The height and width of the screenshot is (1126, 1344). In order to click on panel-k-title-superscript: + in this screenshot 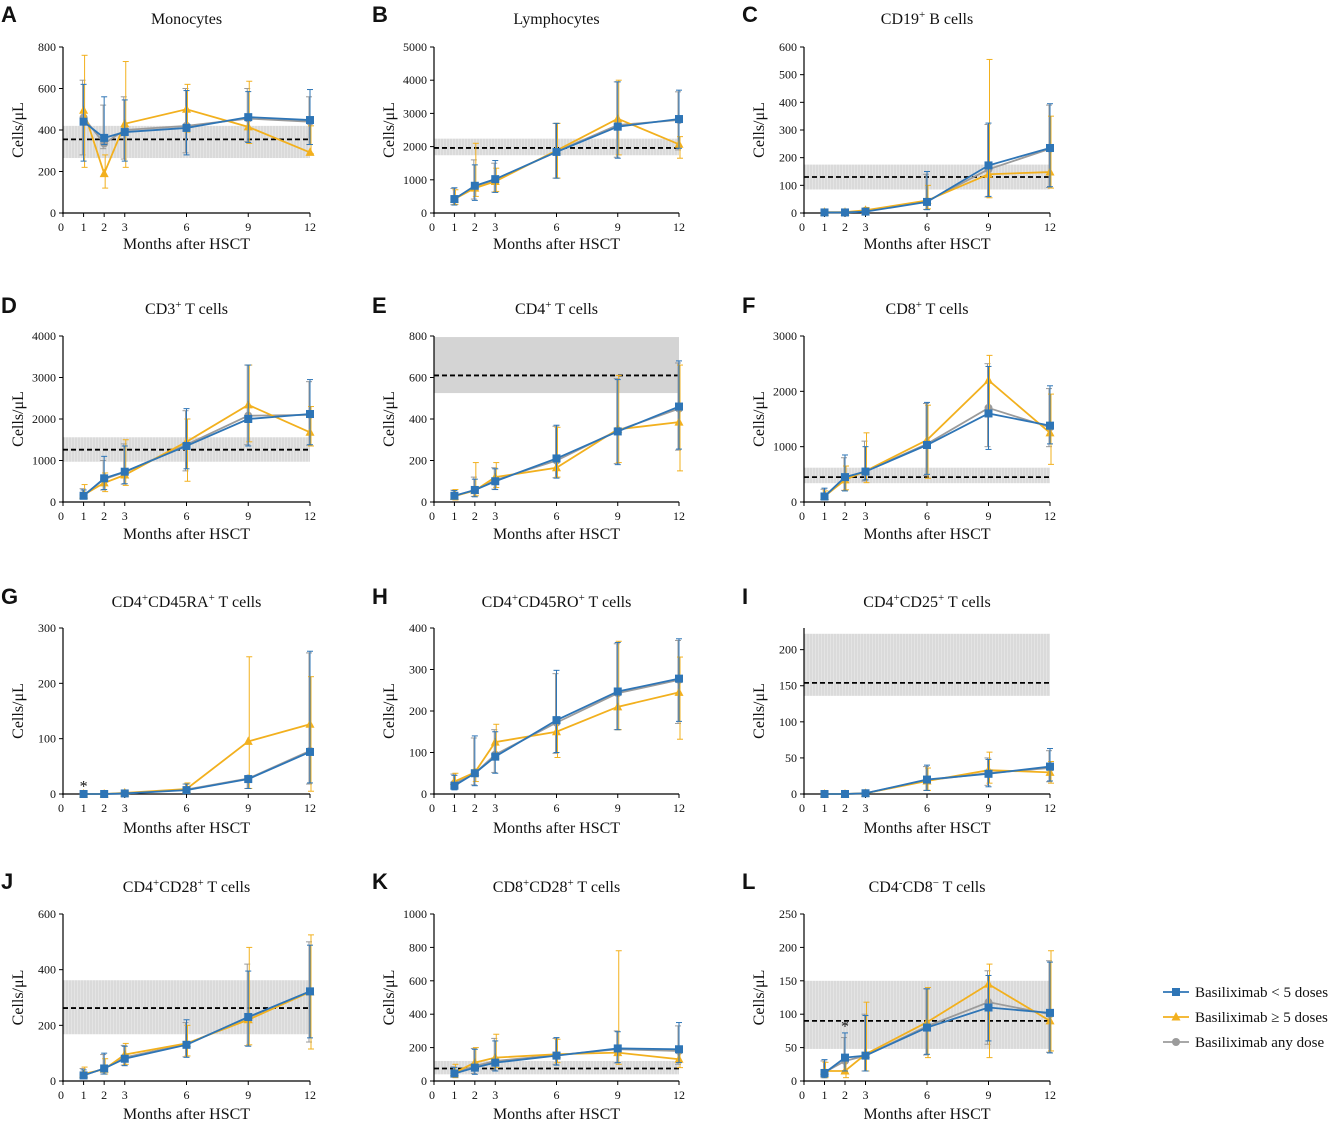, I will do `click(526, 883)`.